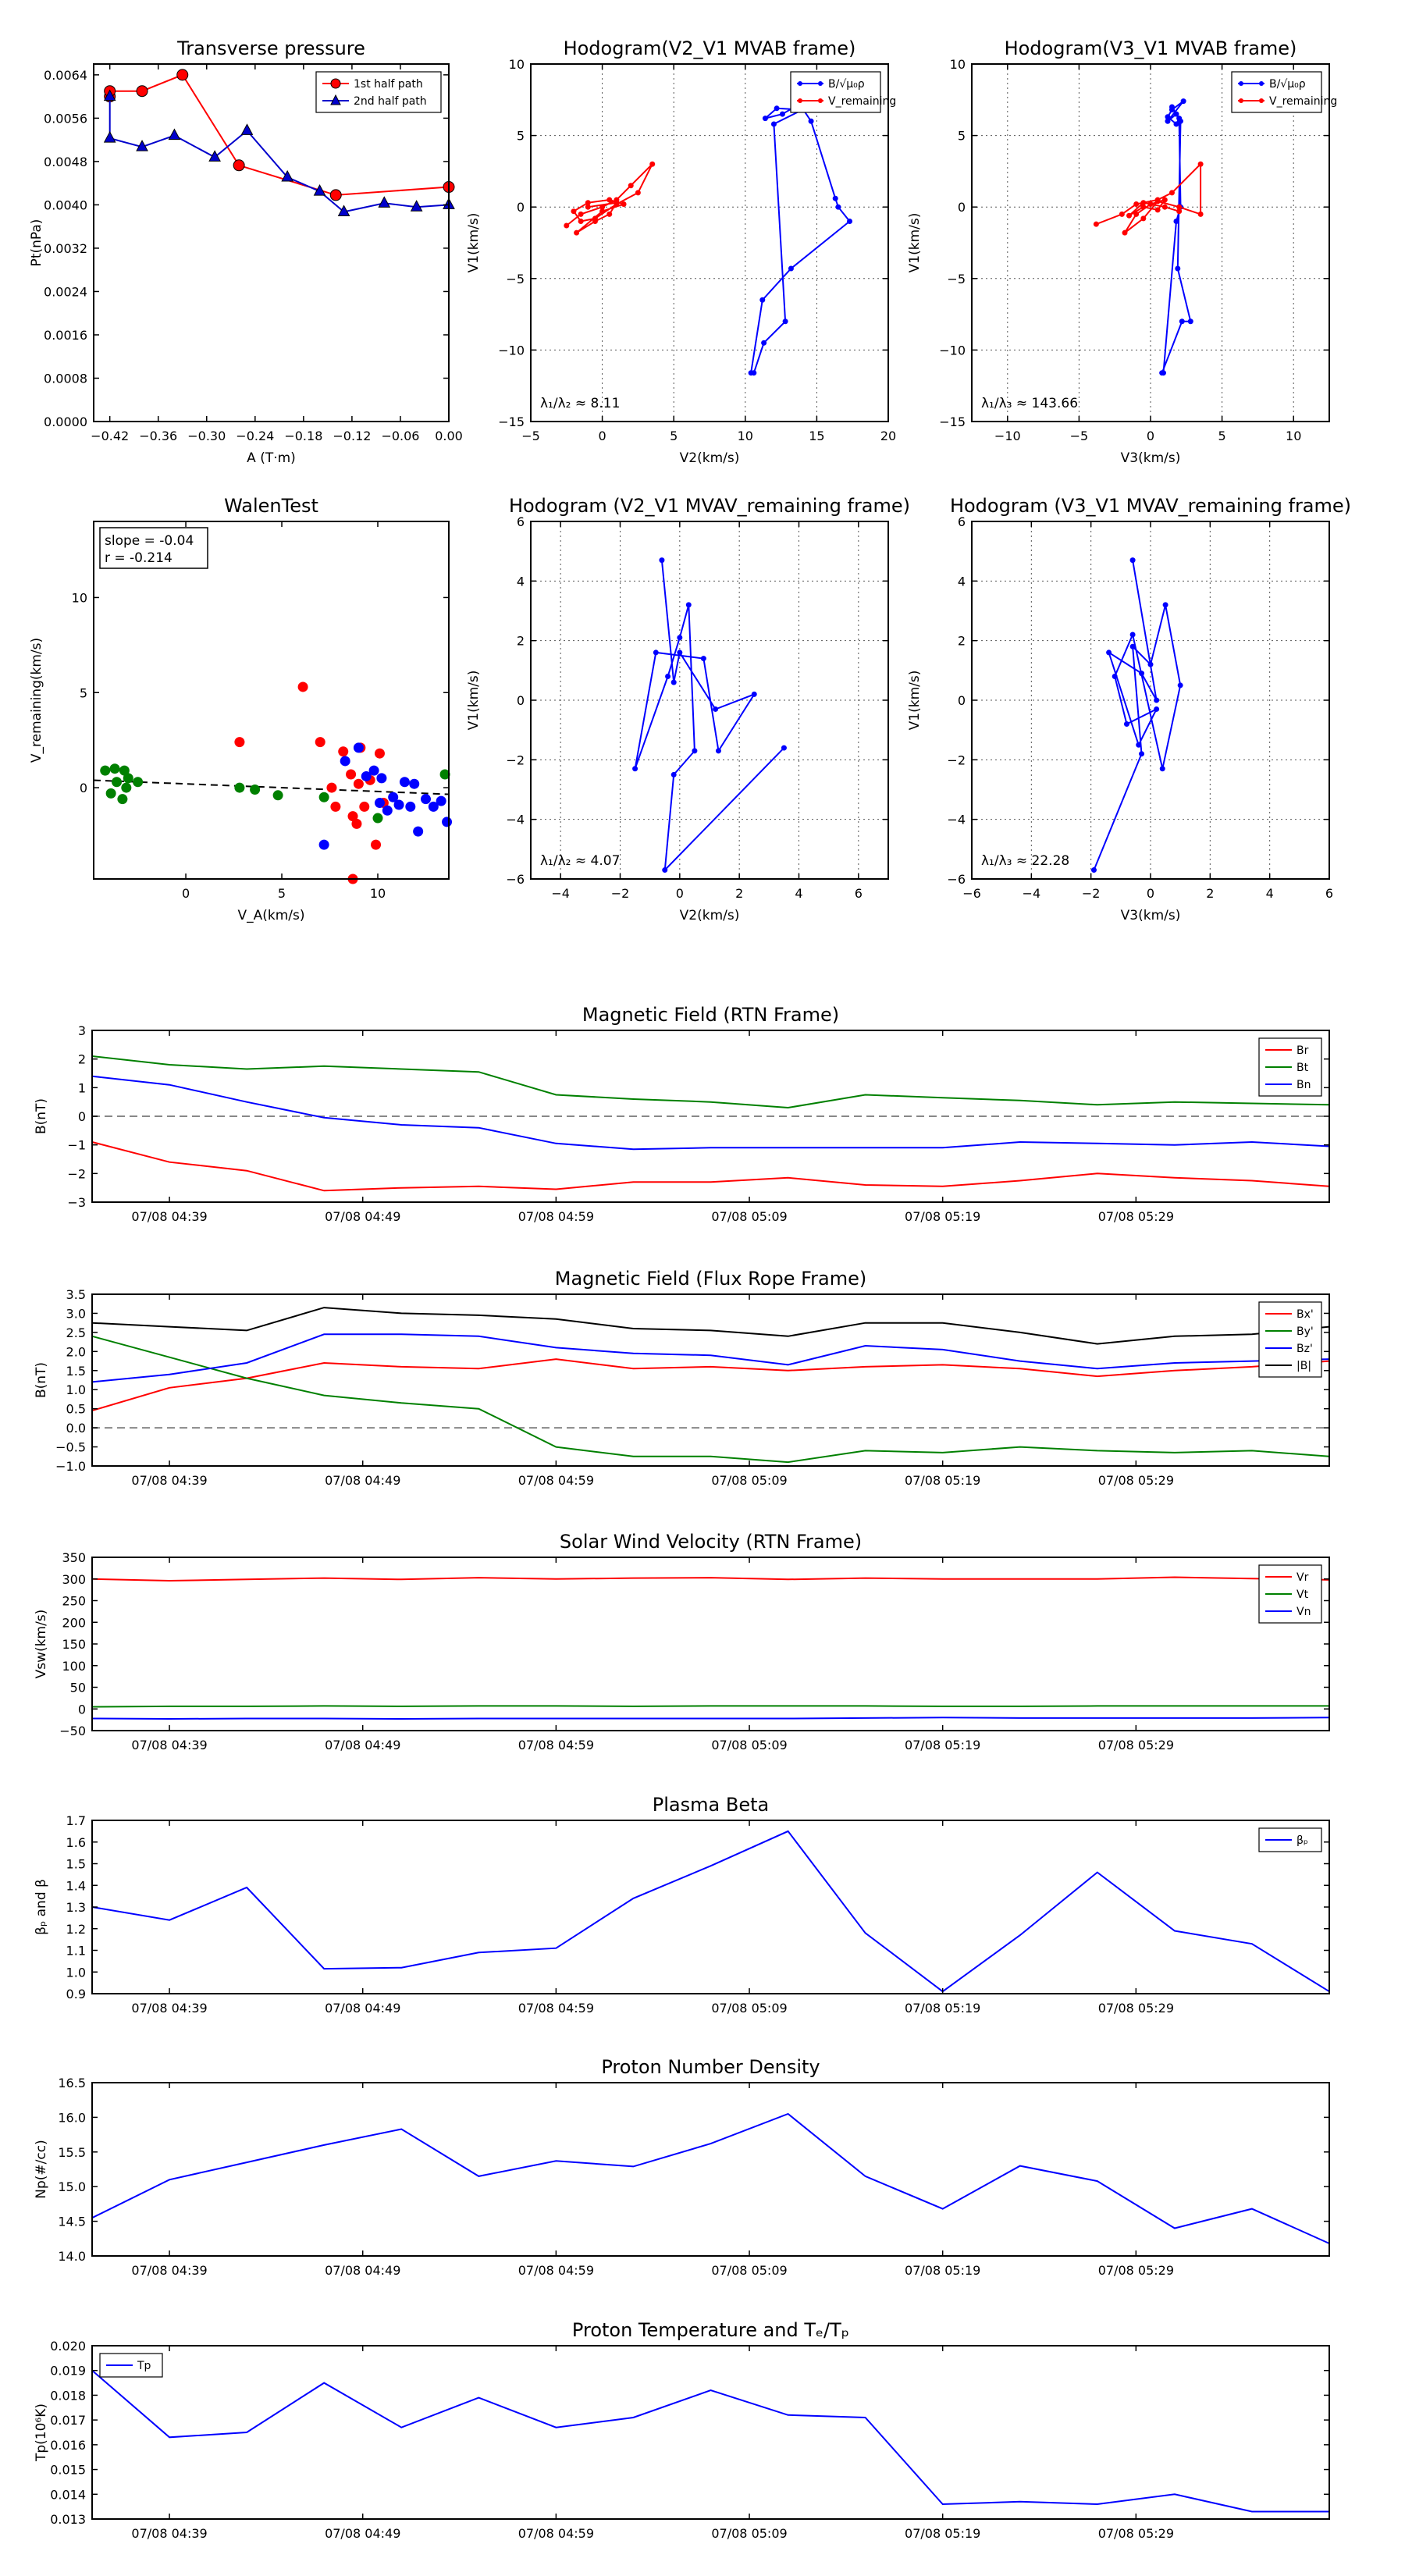 This screenshot has height=2576, width=1405. Describe the element at coordinates (843, 92) in the screenshot. I see `legend: B/√μ₀ρ V_remaining` at that location.